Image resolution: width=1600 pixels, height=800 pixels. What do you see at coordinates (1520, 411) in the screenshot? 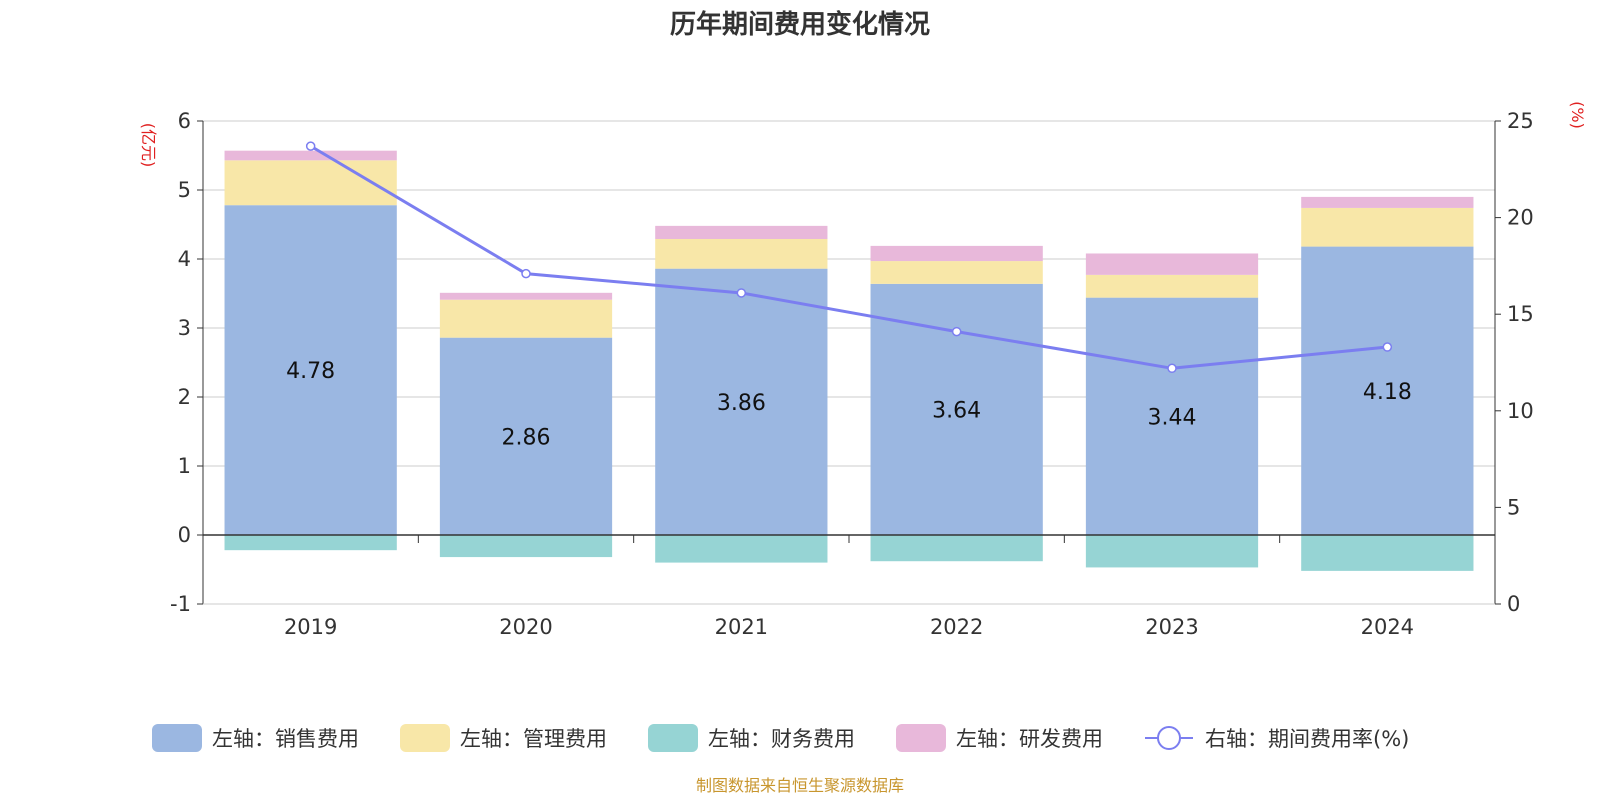
I see `right-axis-tick-label: 10` at bounding box center [1520, 411].